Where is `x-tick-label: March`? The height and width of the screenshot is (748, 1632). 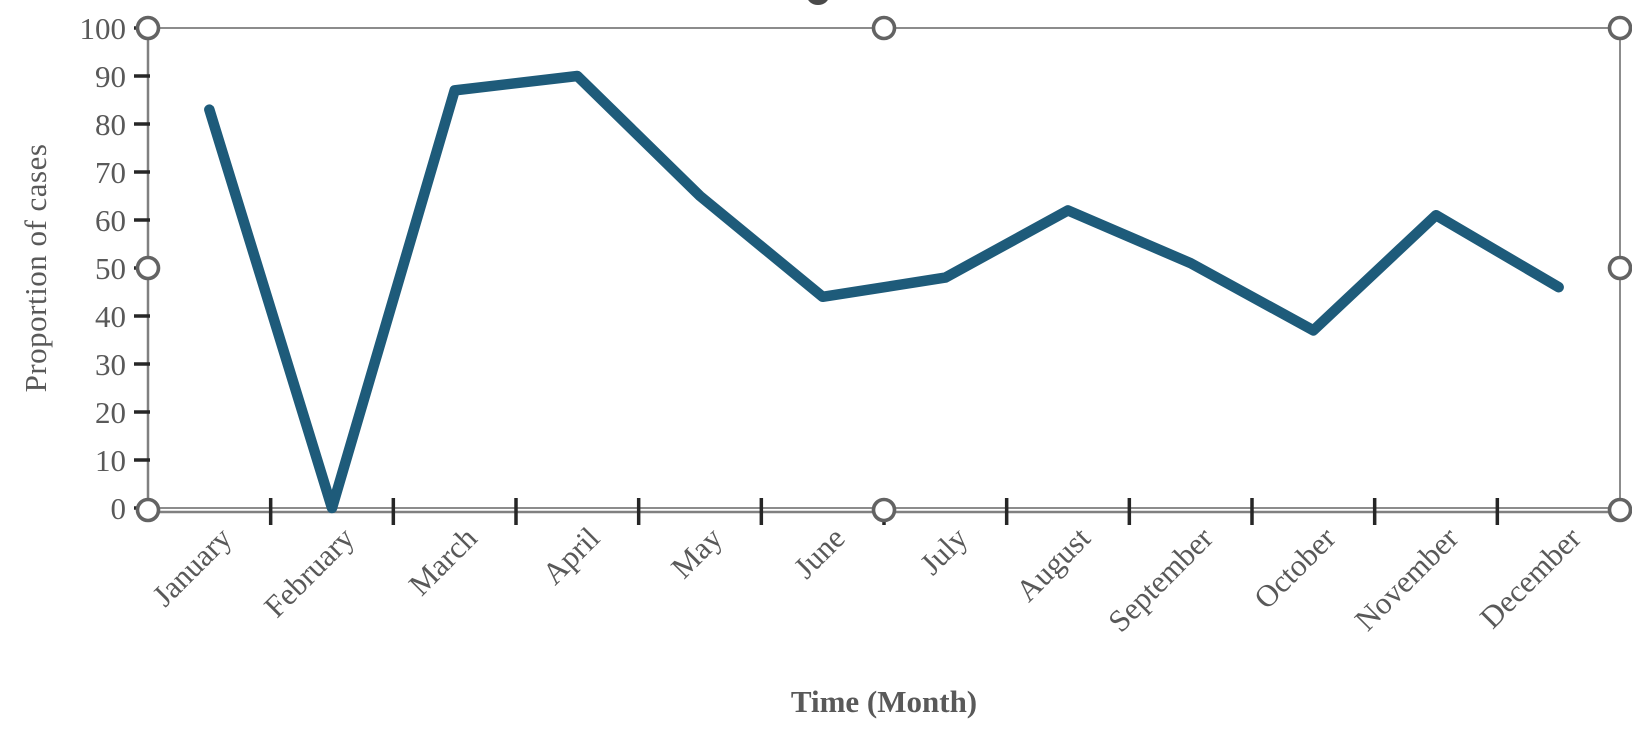 x-tick-label: March is located at coordinates (443, 561).